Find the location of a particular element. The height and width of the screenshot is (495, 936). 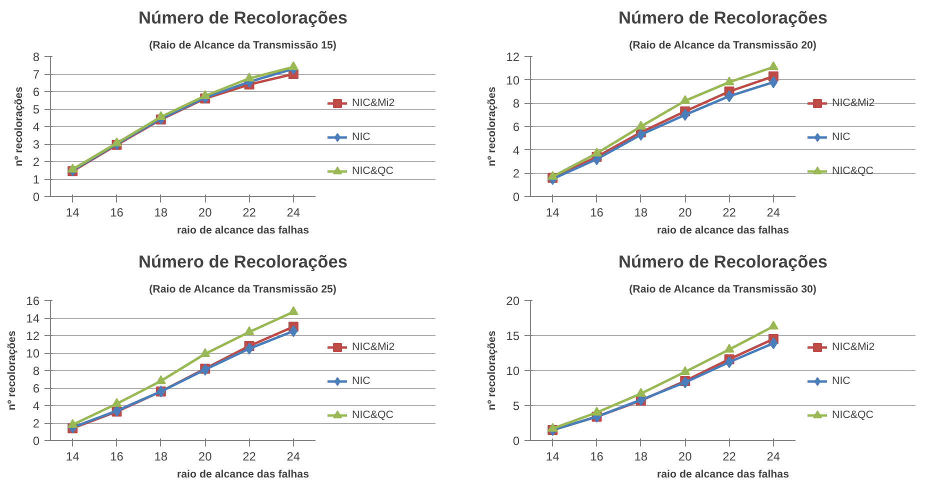

chart-subtitle: (Raio de Alcance da Transmissão 20) is located at coordinates (723, 46).